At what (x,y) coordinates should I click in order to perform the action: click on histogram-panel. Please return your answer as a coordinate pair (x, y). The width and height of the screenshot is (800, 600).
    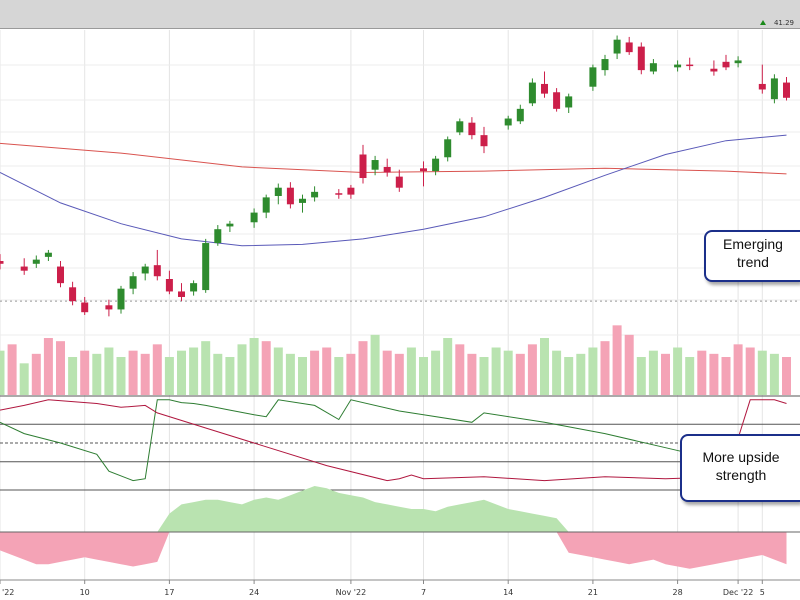
    Looking at the image, I should click on (400, 527).